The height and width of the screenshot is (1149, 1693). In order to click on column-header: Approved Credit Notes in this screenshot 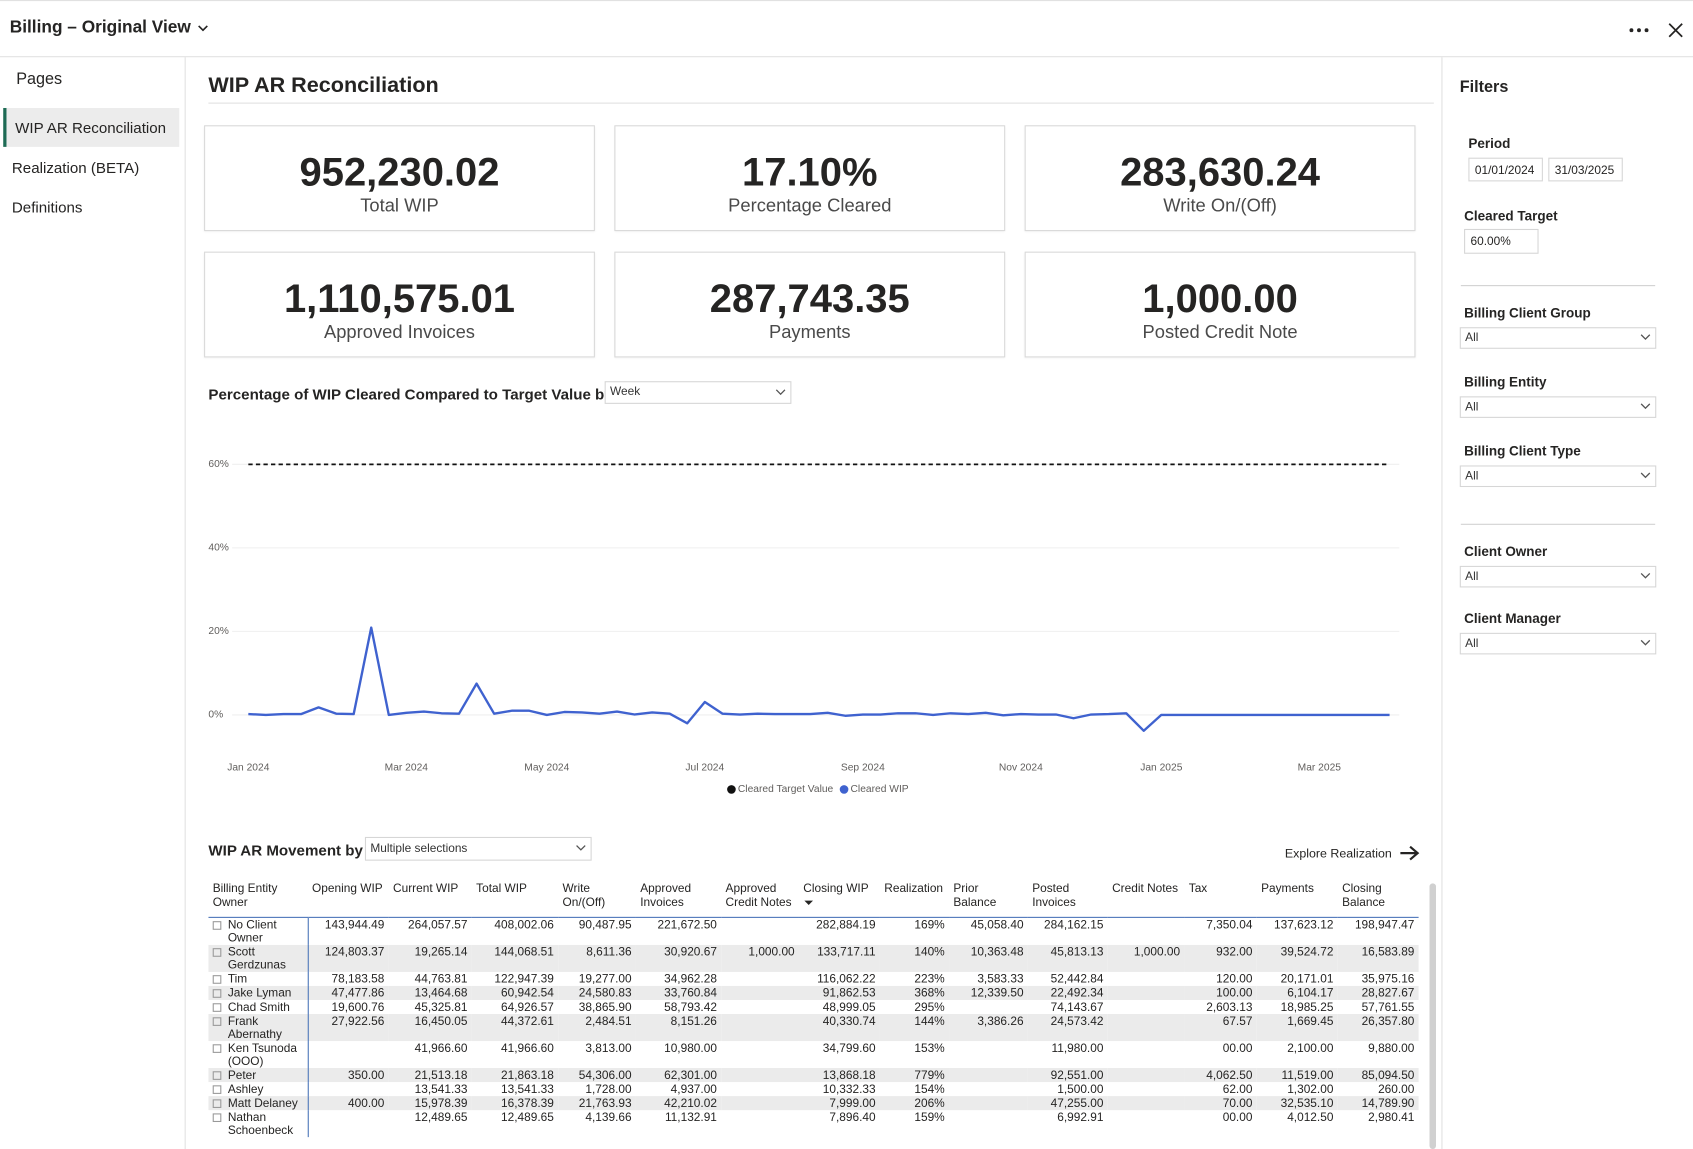, I will do `click(760, 899)`.